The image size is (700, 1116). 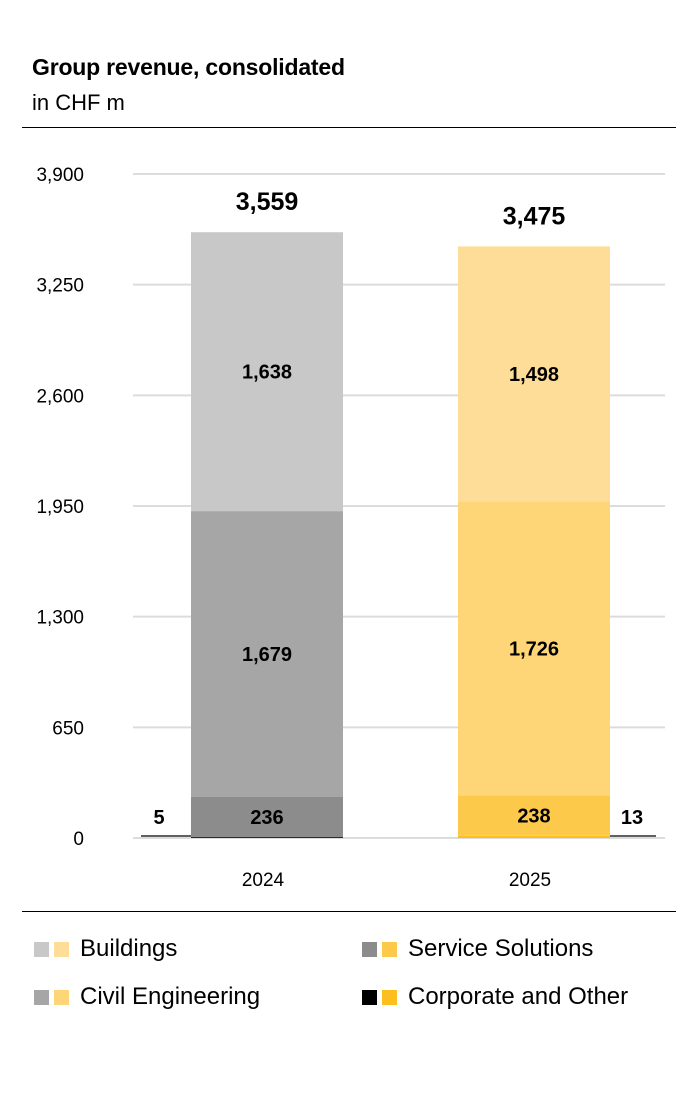 I want to click on y-tick-label: 650, so click(x=68, y=728).